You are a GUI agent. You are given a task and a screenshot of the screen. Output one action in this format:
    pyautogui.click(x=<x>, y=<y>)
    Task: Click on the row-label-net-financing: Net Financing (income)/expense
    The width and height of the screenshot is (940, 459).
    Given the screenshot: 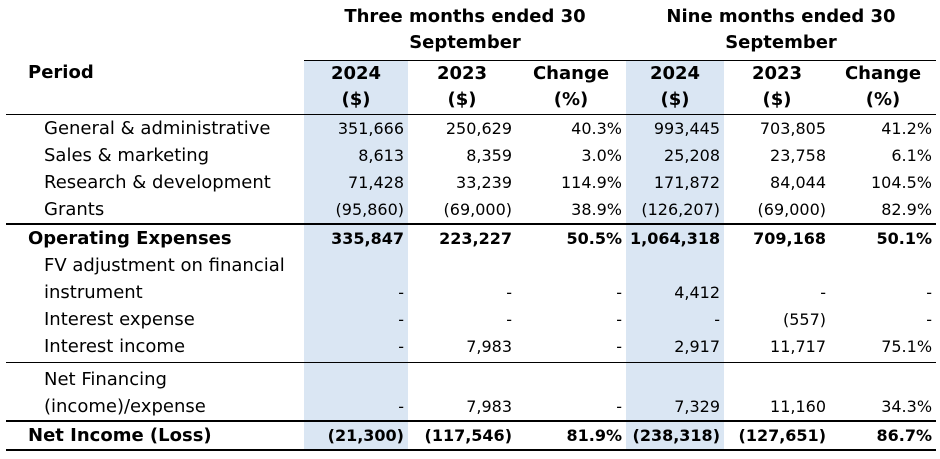 What is the action you would take?
    pyautogui.click(x=125, y=393)
    